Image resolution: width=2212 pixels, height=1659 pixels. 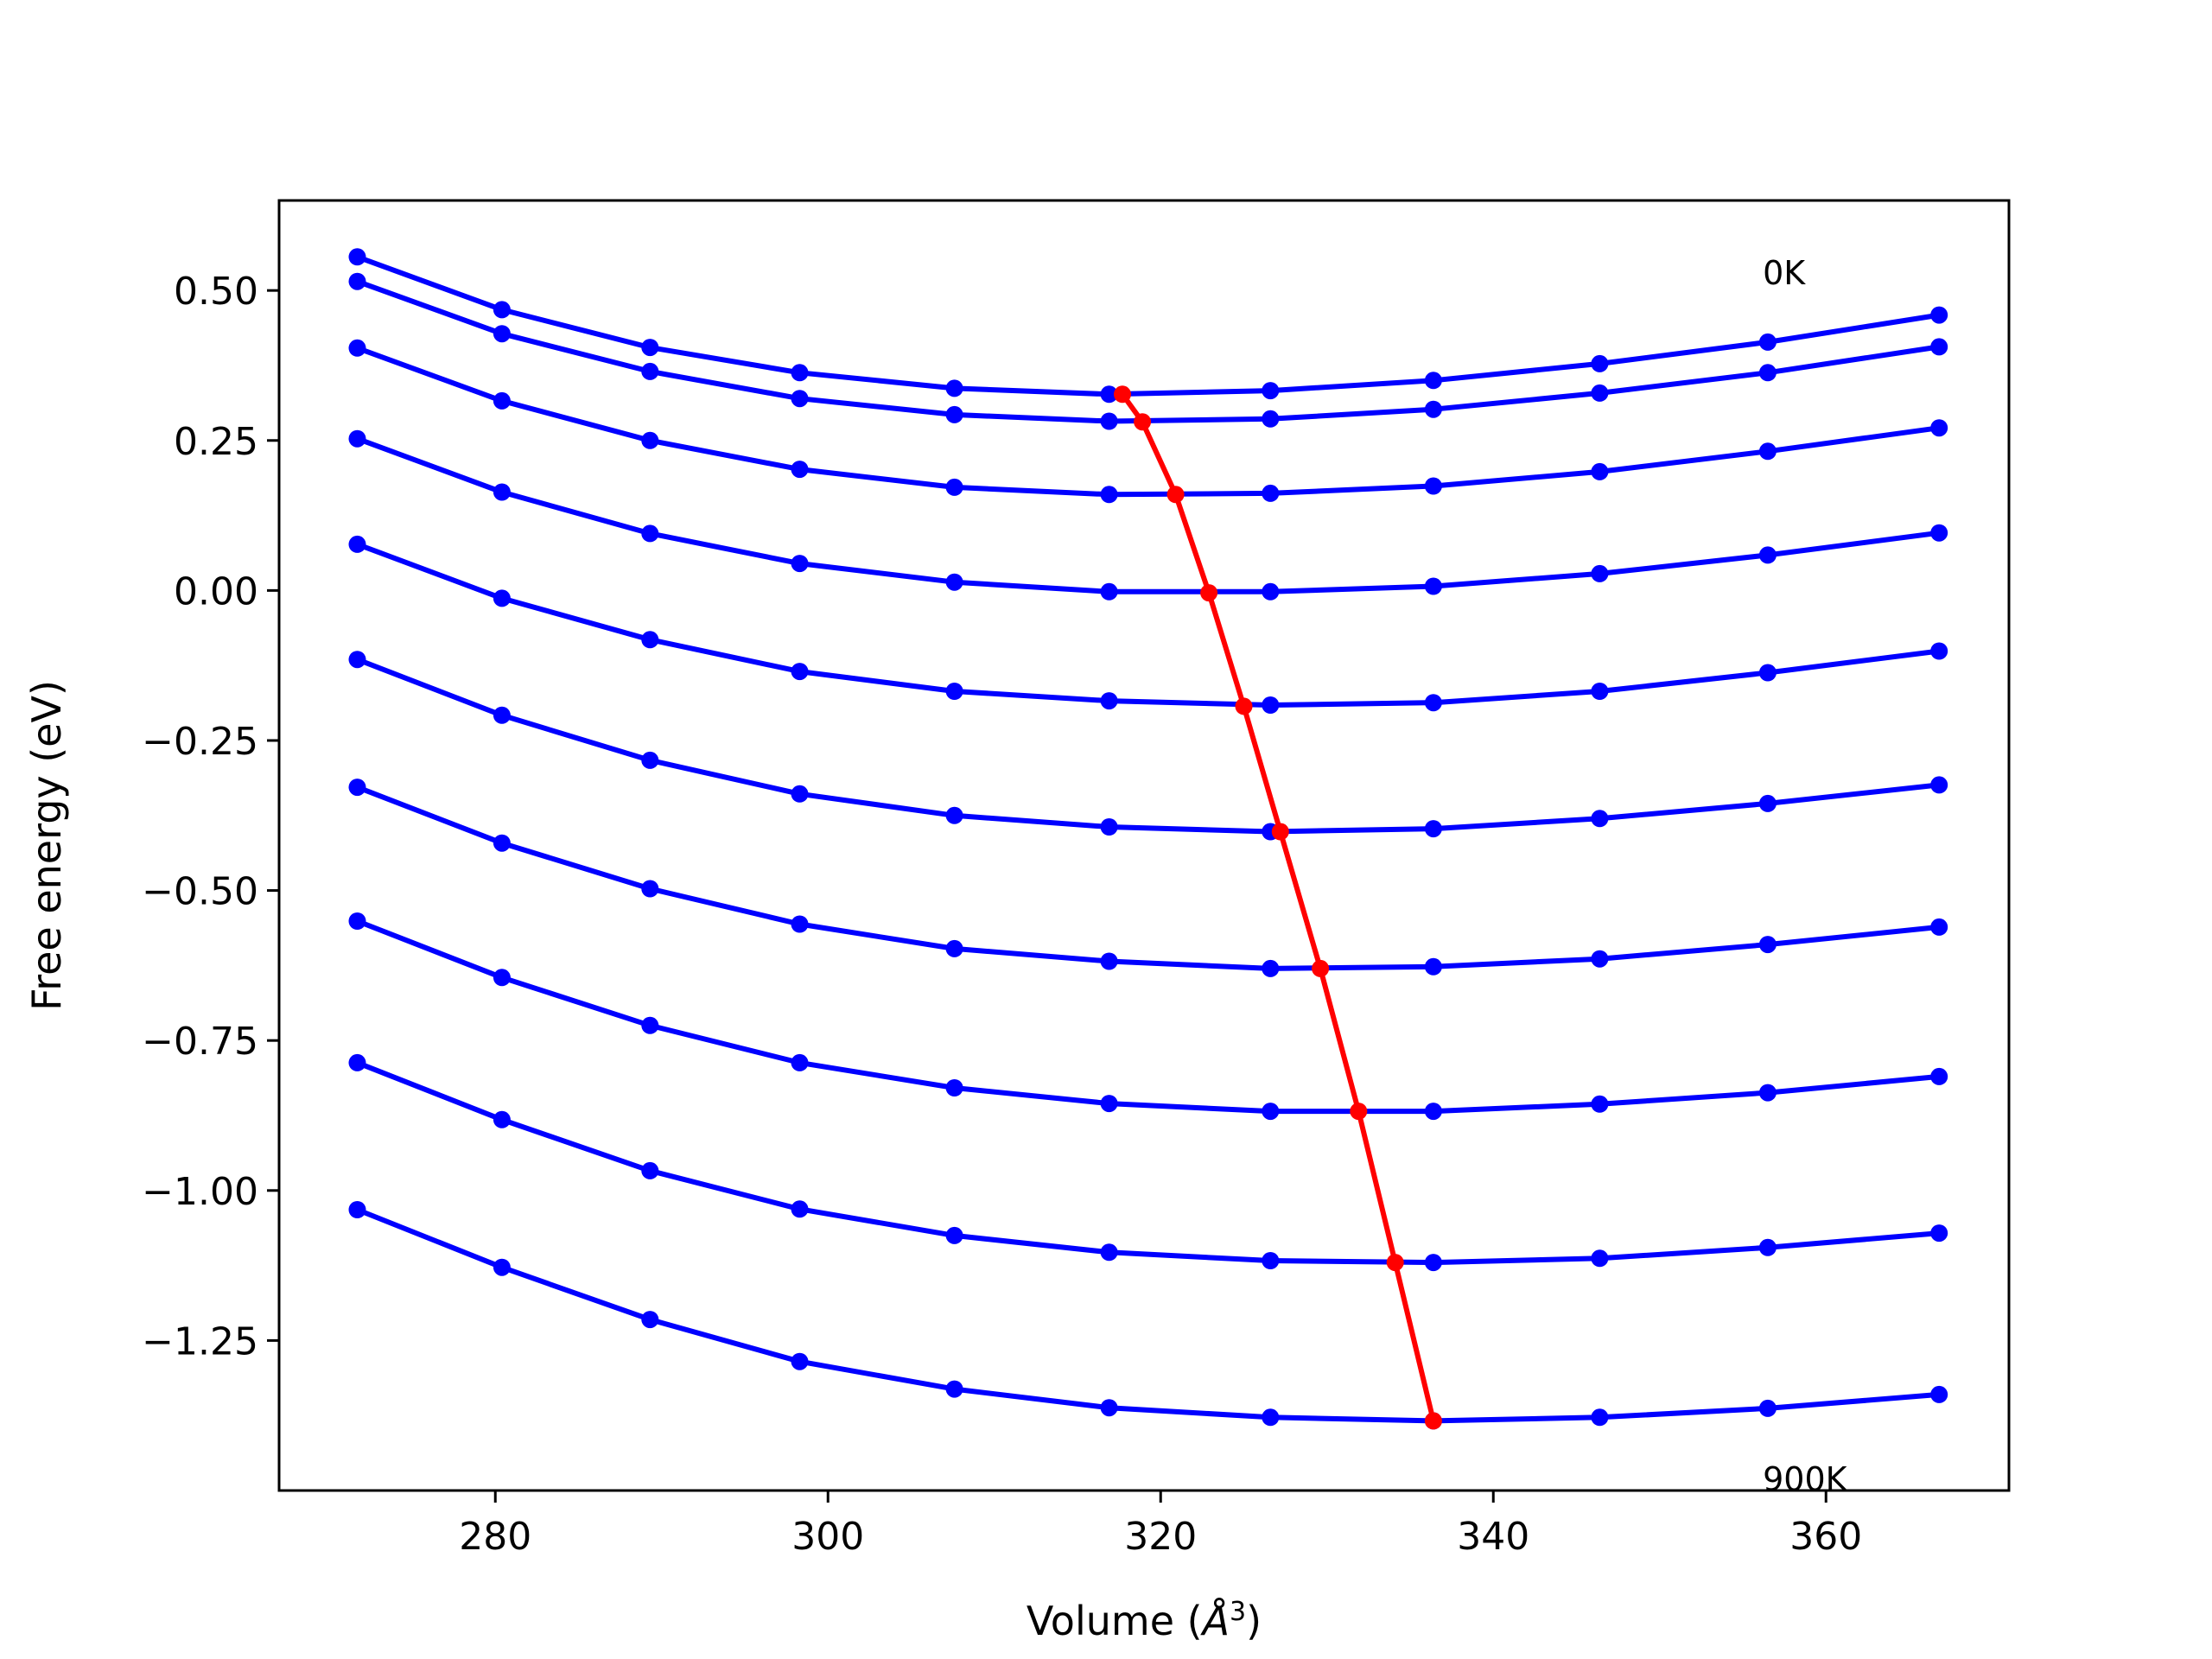 I want to click on x-axis-ticks: 280 300 320 340 360, so click(x=1160, y=1525).